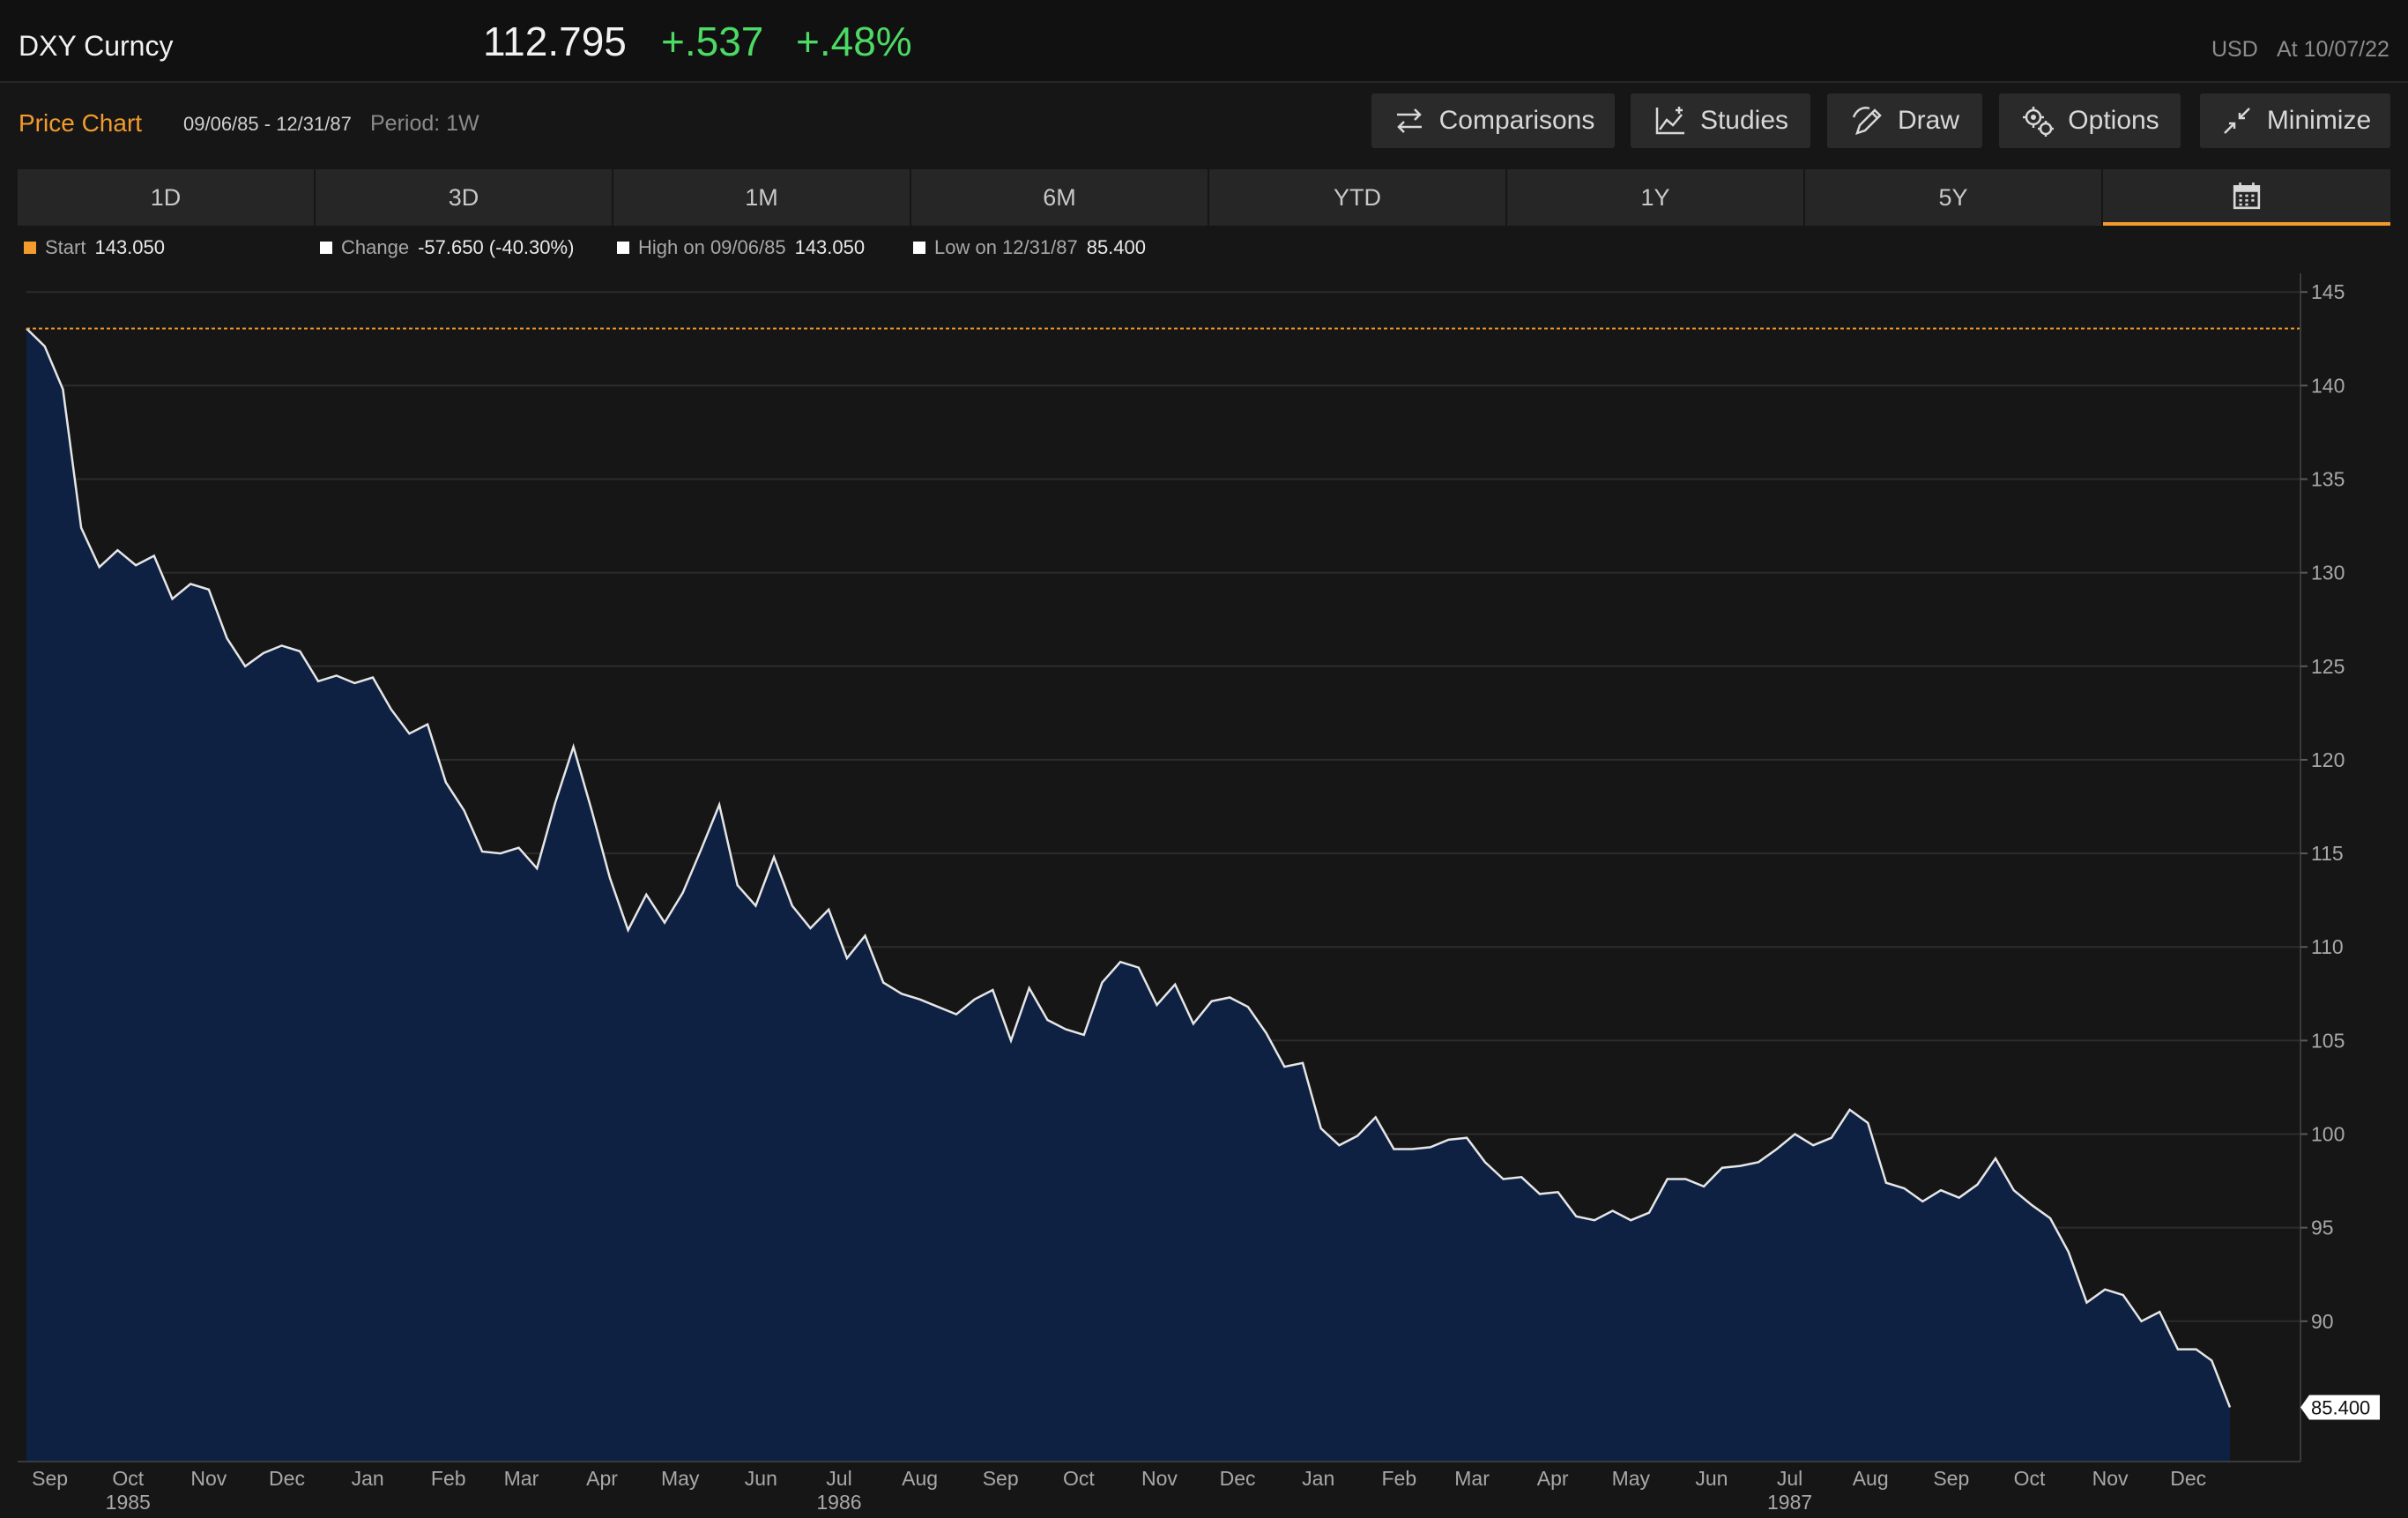 Image resolution: width=2408 pixels, height=1518 pixels. I want to click on legend-high: High on 09/06/85 143.050, so click(741, 247).